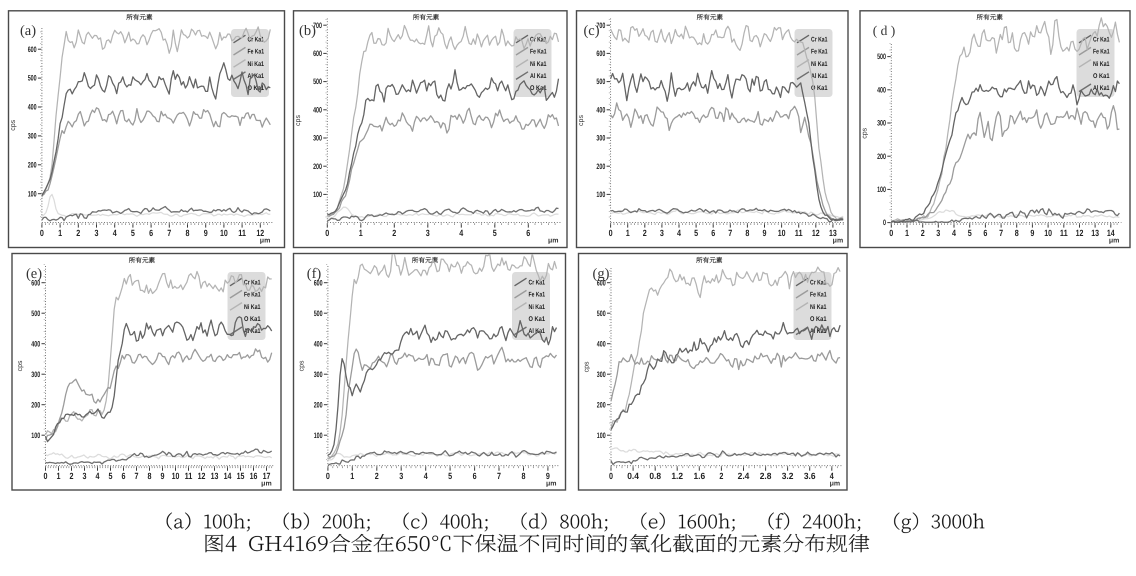  I want to click on svg-text: 0.8, so click(655, 476).